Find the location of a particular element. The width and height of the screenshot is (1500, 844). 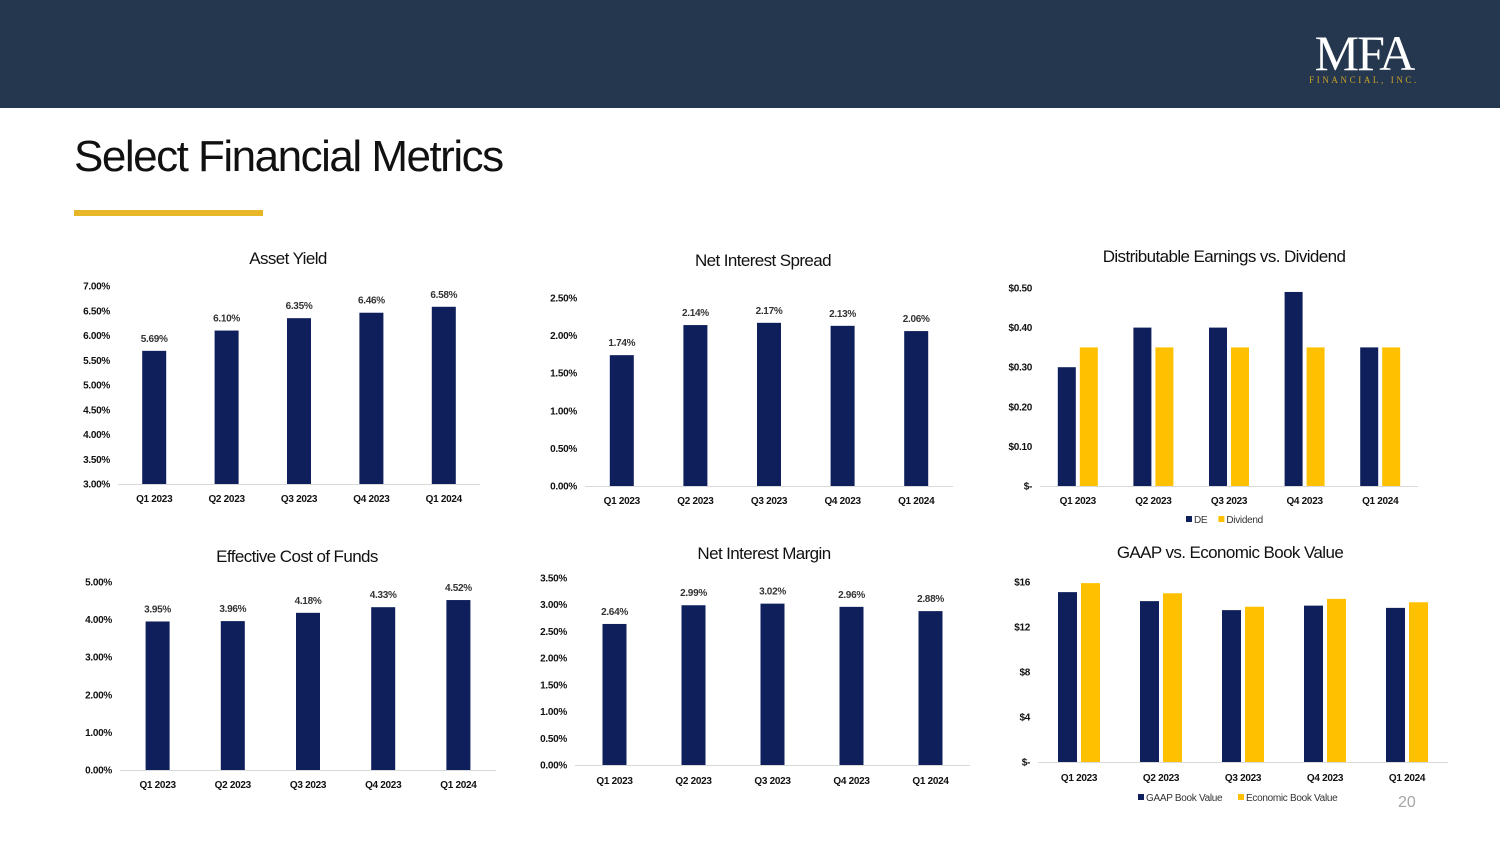

data-label: 4.52% is located at coordinates (458, 588).